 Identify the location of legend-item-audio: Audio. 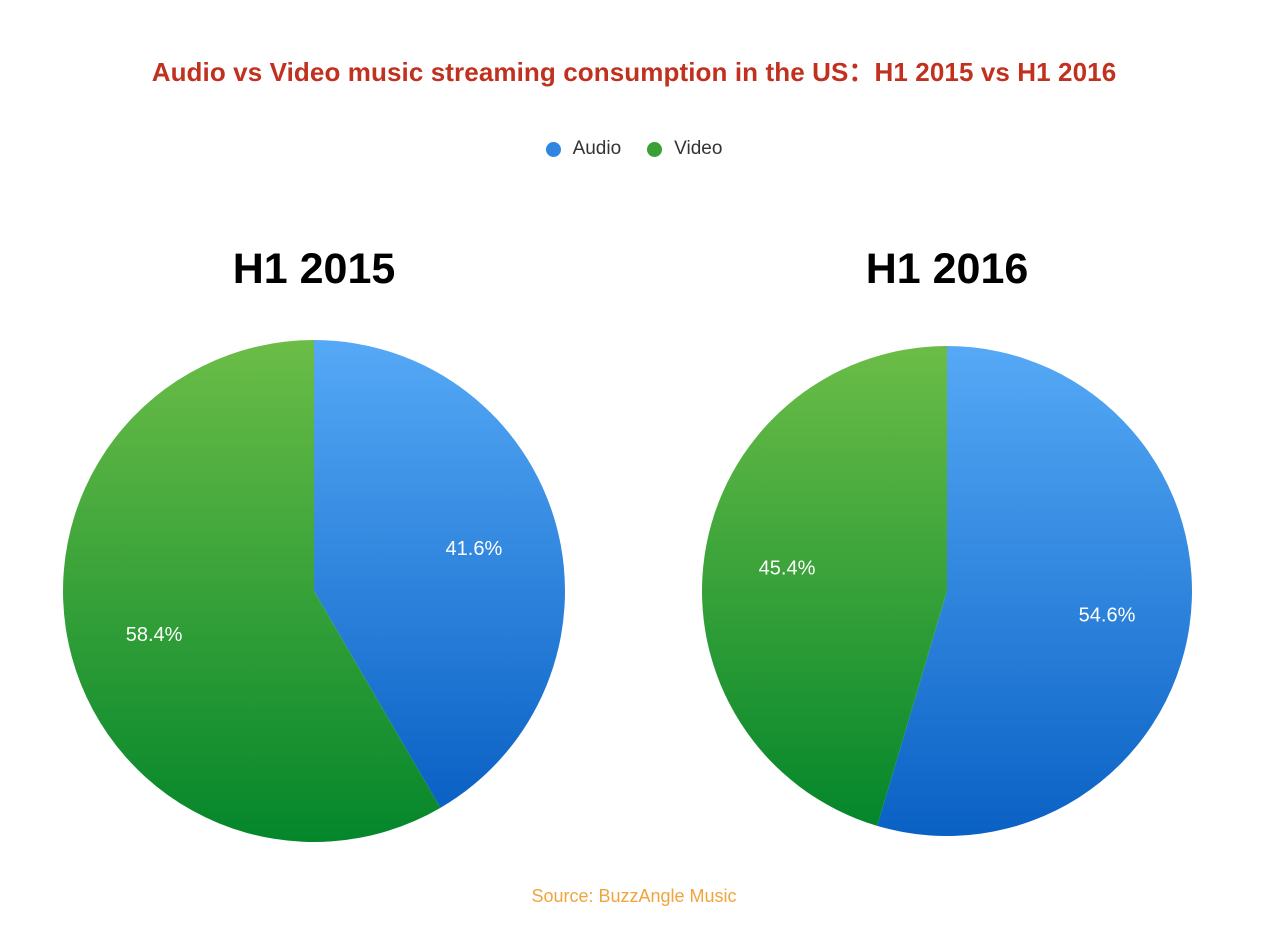
(583, 149).